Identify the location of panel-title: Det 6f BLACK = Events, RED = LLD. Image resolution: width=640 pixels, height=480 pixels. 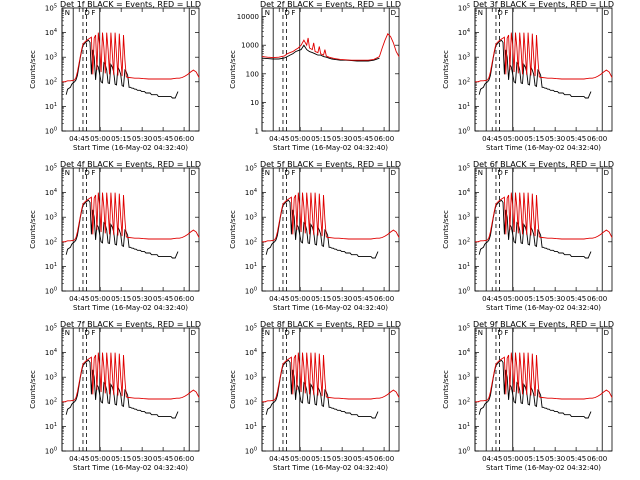
(543, 164).